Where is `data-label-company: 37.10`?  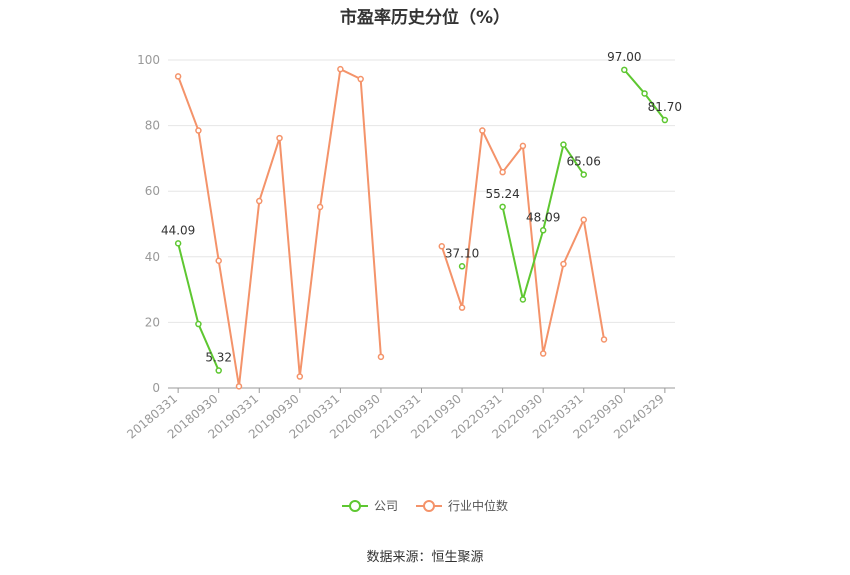
data-label-company: 37.10 is located at coordinates (462, 253).